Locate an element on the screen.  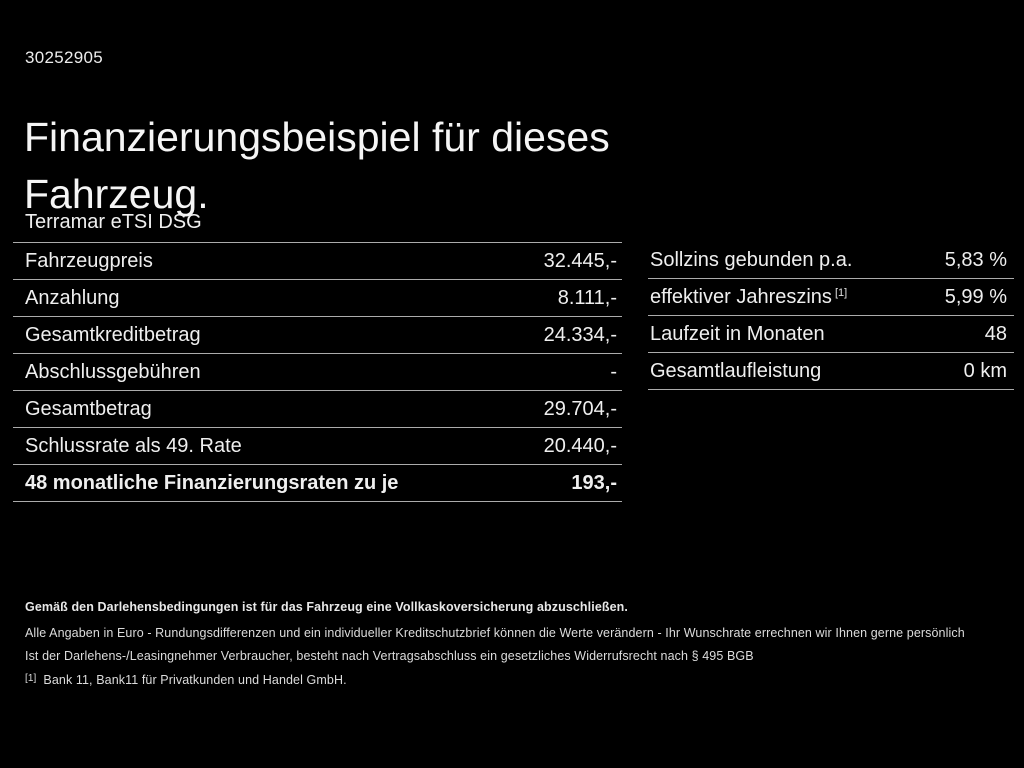
table-row-gesamtkreditbetrag: Gesamtkreditbetrag 24.334,- is located at coordinates (317, 334).